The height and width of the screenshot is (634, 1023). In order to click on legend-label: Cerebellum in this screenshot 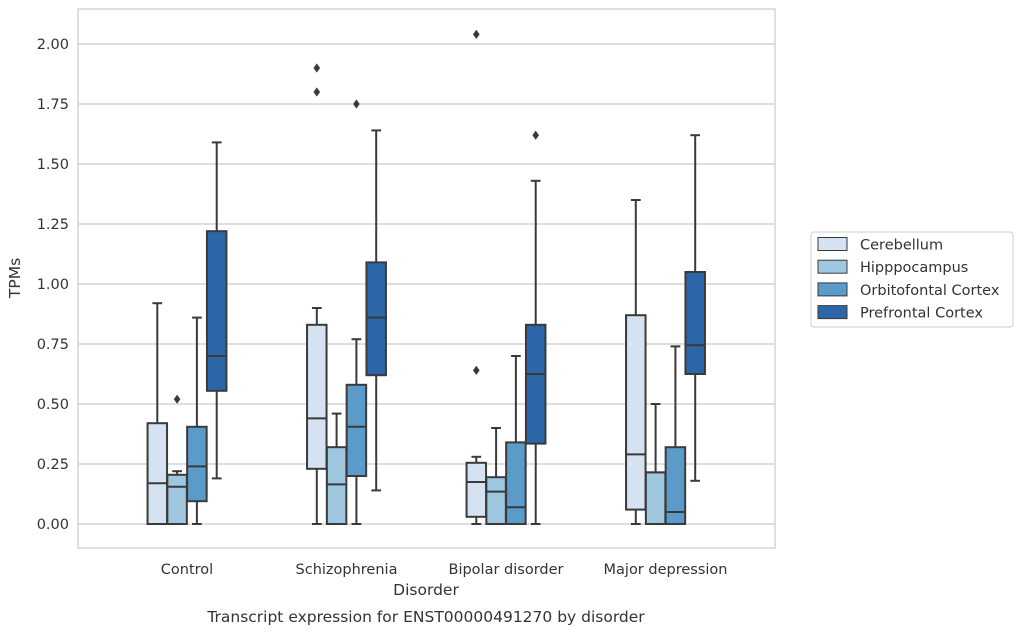, I will do `click(901, 246)`.